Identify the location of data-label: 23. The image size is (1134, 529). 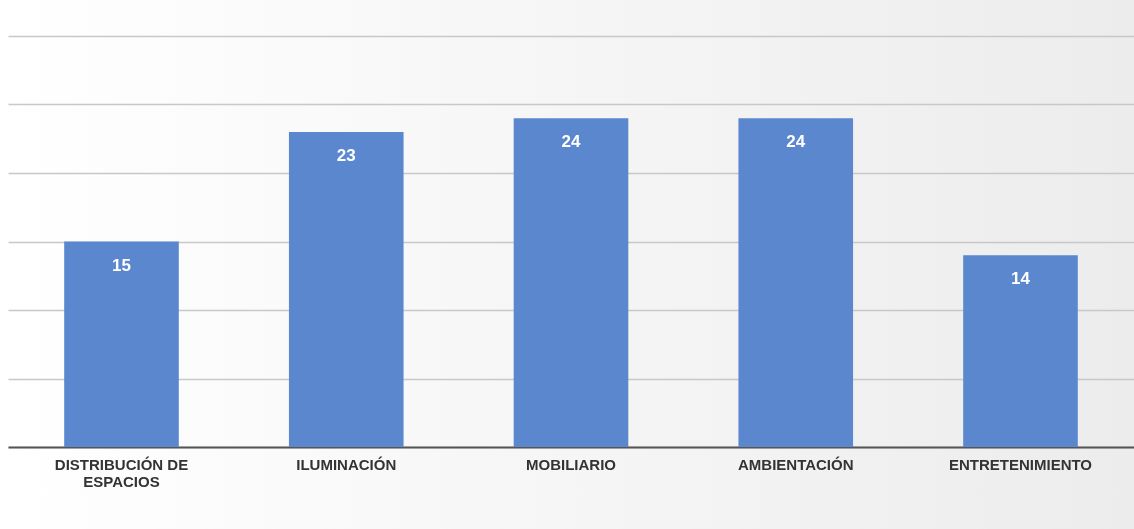
(346, 155).